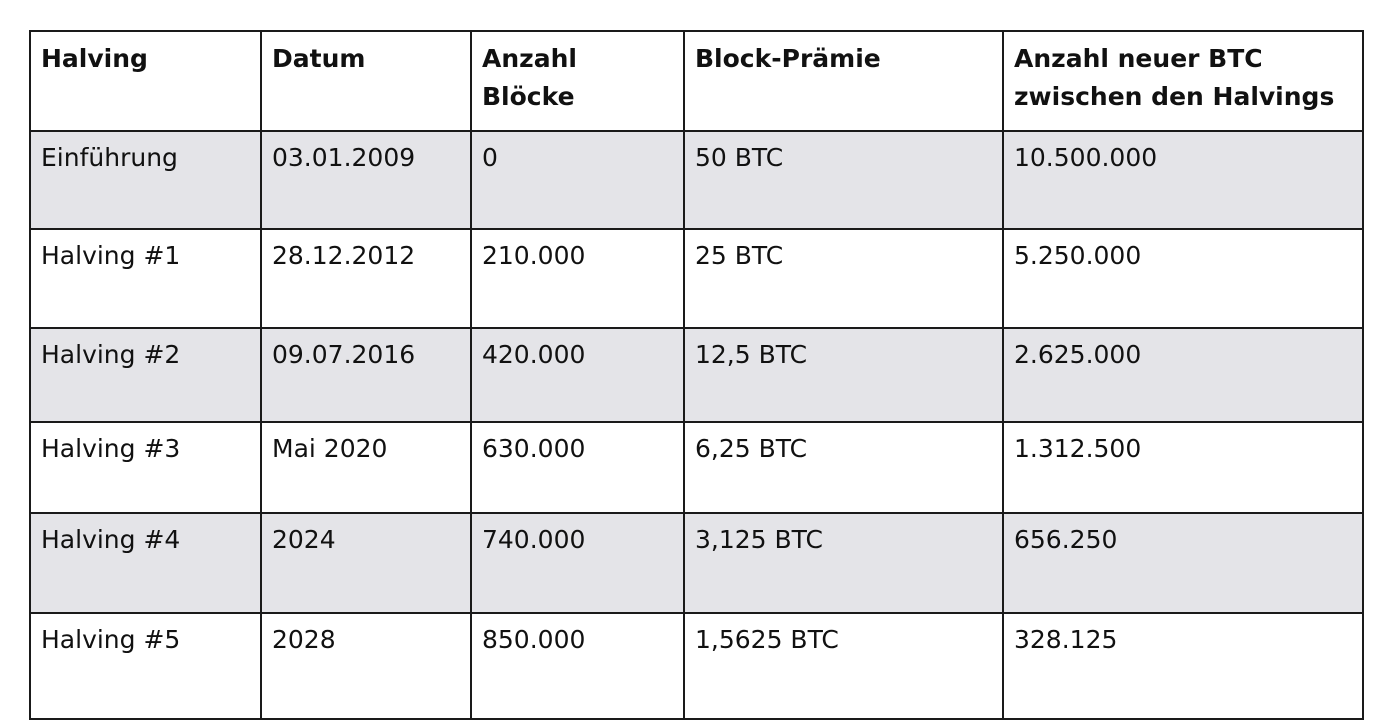 This screenshot has width=1391, height=722. I want to click on cell-block-praemie: 12,5 BTC, so click(843, 375).